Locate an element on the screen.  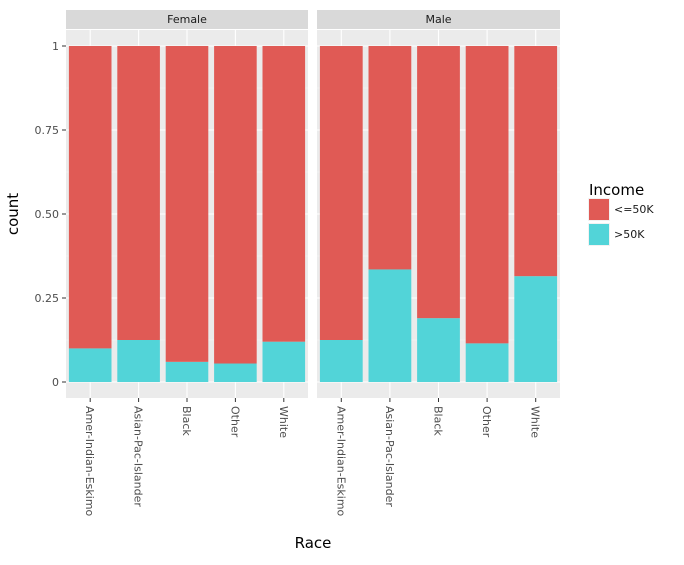
x-axis-title: Race is located at coordinates (313, 543).